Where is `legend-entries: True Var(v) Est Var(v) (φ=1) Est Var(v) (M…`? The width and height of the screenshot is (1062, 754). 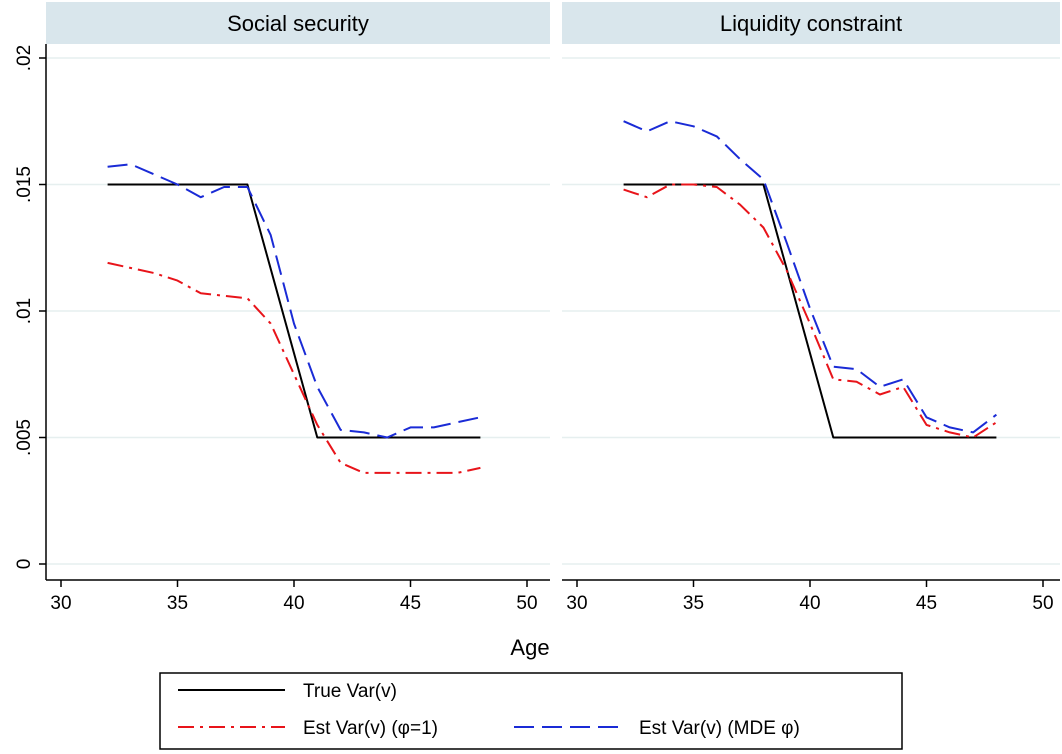
legend-entries: True Var(v) Est Var(v) (φ=1) Est Var(v) (M… is located at coordinates (489, 710).